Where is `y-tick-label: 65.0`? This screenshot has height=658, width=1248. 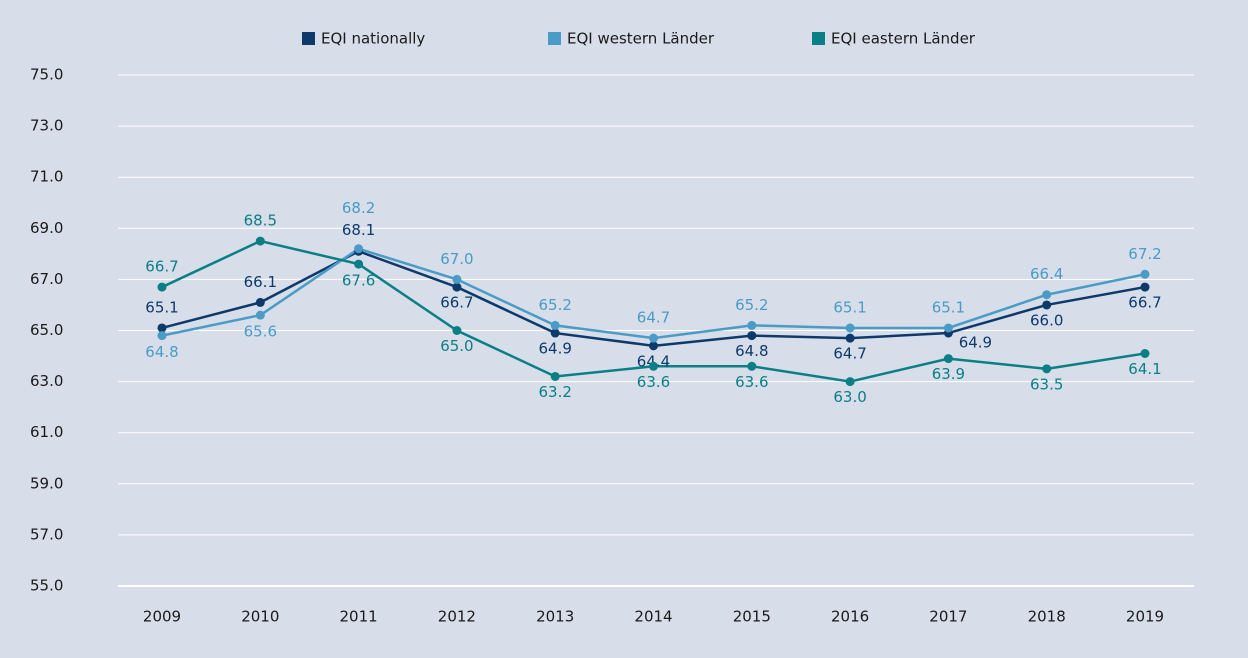 y-tick-label: 65.0 is located at coordinates (46, 330).